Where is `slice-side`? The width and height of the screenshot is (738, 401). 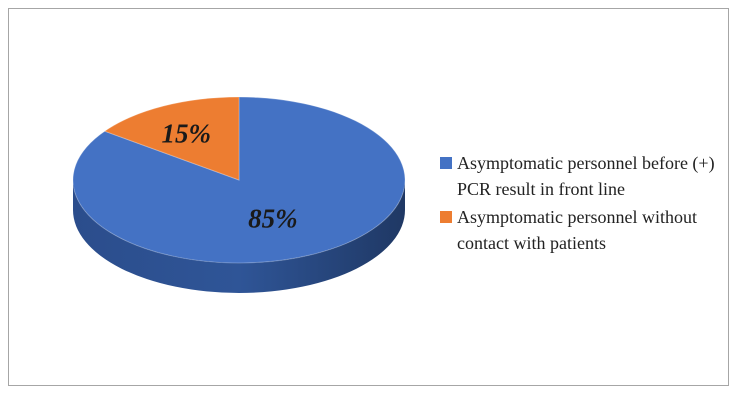 slice-side is located at coordinates (239, 236).